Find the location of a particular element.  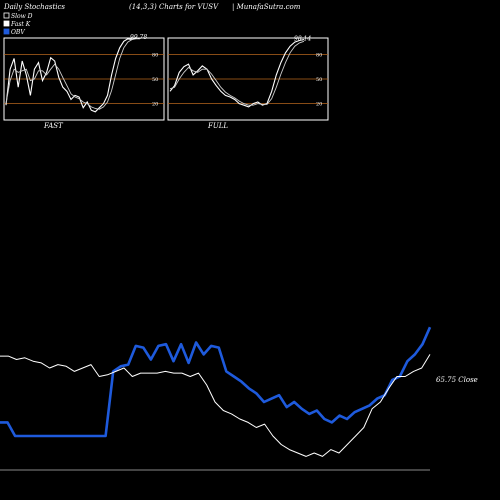

legend-swatch-slow-d is located at coordinates (6, 15).